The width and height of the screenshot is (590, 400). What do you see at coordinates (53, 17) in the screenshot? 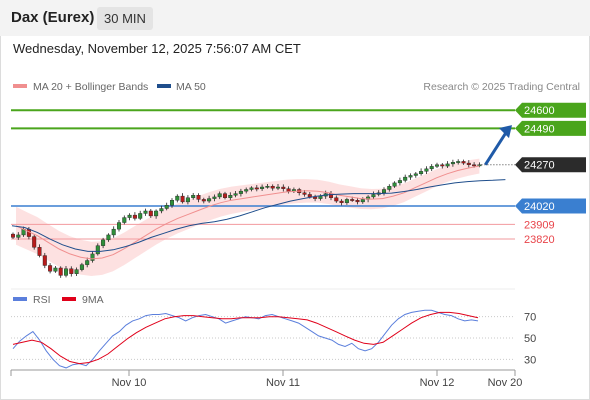
I see `instrument-title: Dax (Eurex)` at bounding box center [53, 17].